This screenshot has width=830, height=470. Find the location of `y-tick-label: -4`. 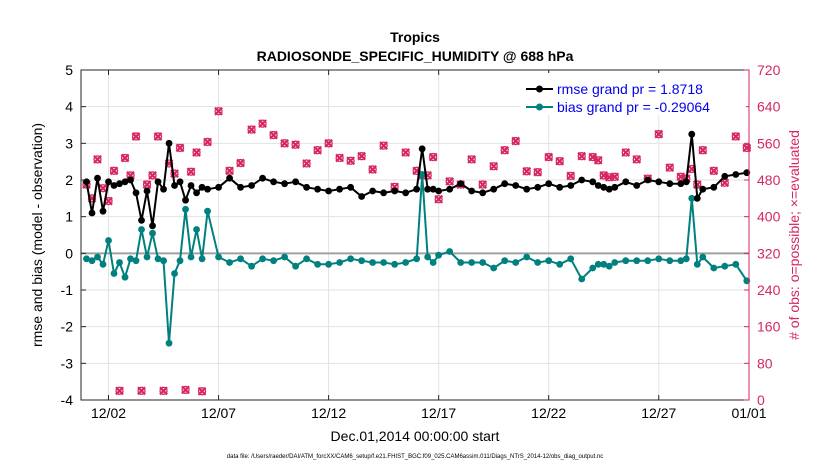

y-tick-label: -4 is located at coordinates (67, 400).